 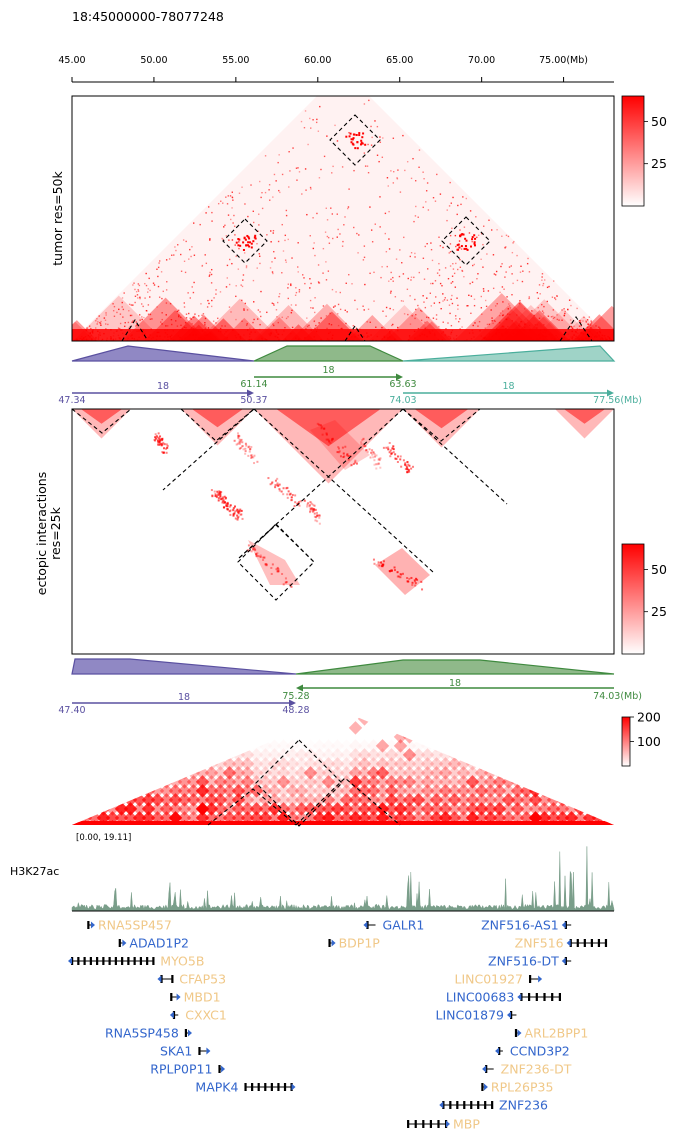 What do you see at coordinates (455, 457) in the screenshot?
I see `interaction-line` at bounding box center [455, 457].